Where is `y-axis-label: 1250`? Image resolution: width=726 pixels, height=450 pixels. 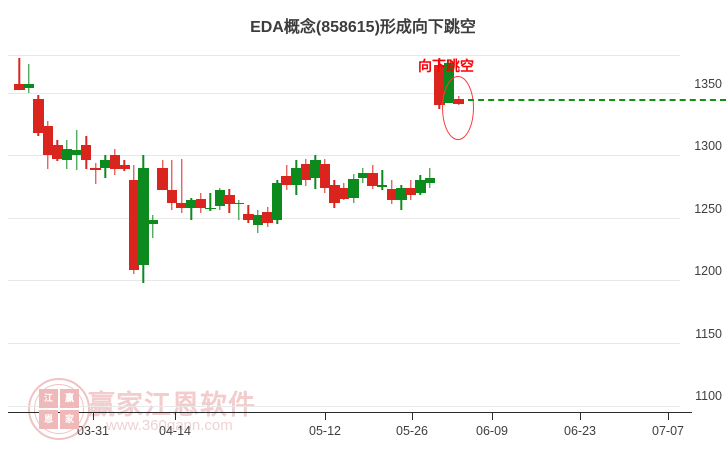
y-axis-label: 1250 is located at coordinates (708, 208).